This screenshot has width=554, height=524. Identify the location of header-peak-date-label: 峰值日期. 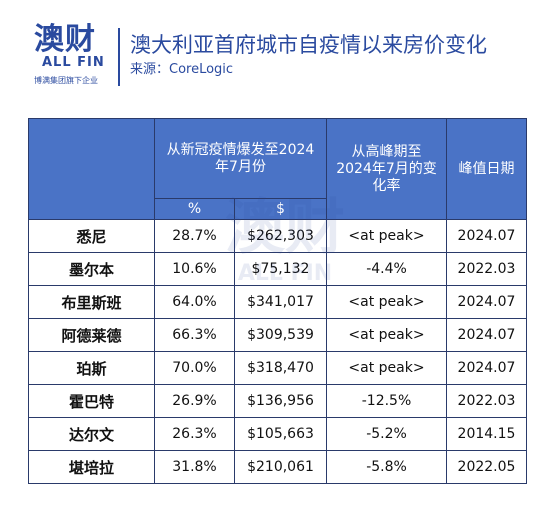
(486, 168).